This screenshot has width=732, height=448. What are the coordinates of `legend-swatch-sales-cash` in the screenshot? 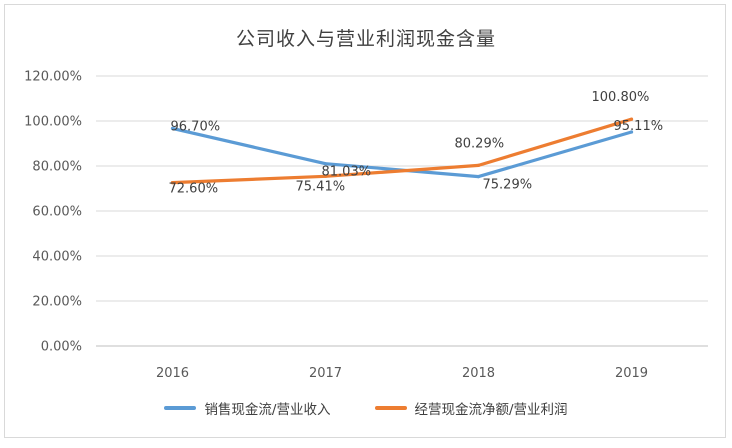 It's located at (180, 408).